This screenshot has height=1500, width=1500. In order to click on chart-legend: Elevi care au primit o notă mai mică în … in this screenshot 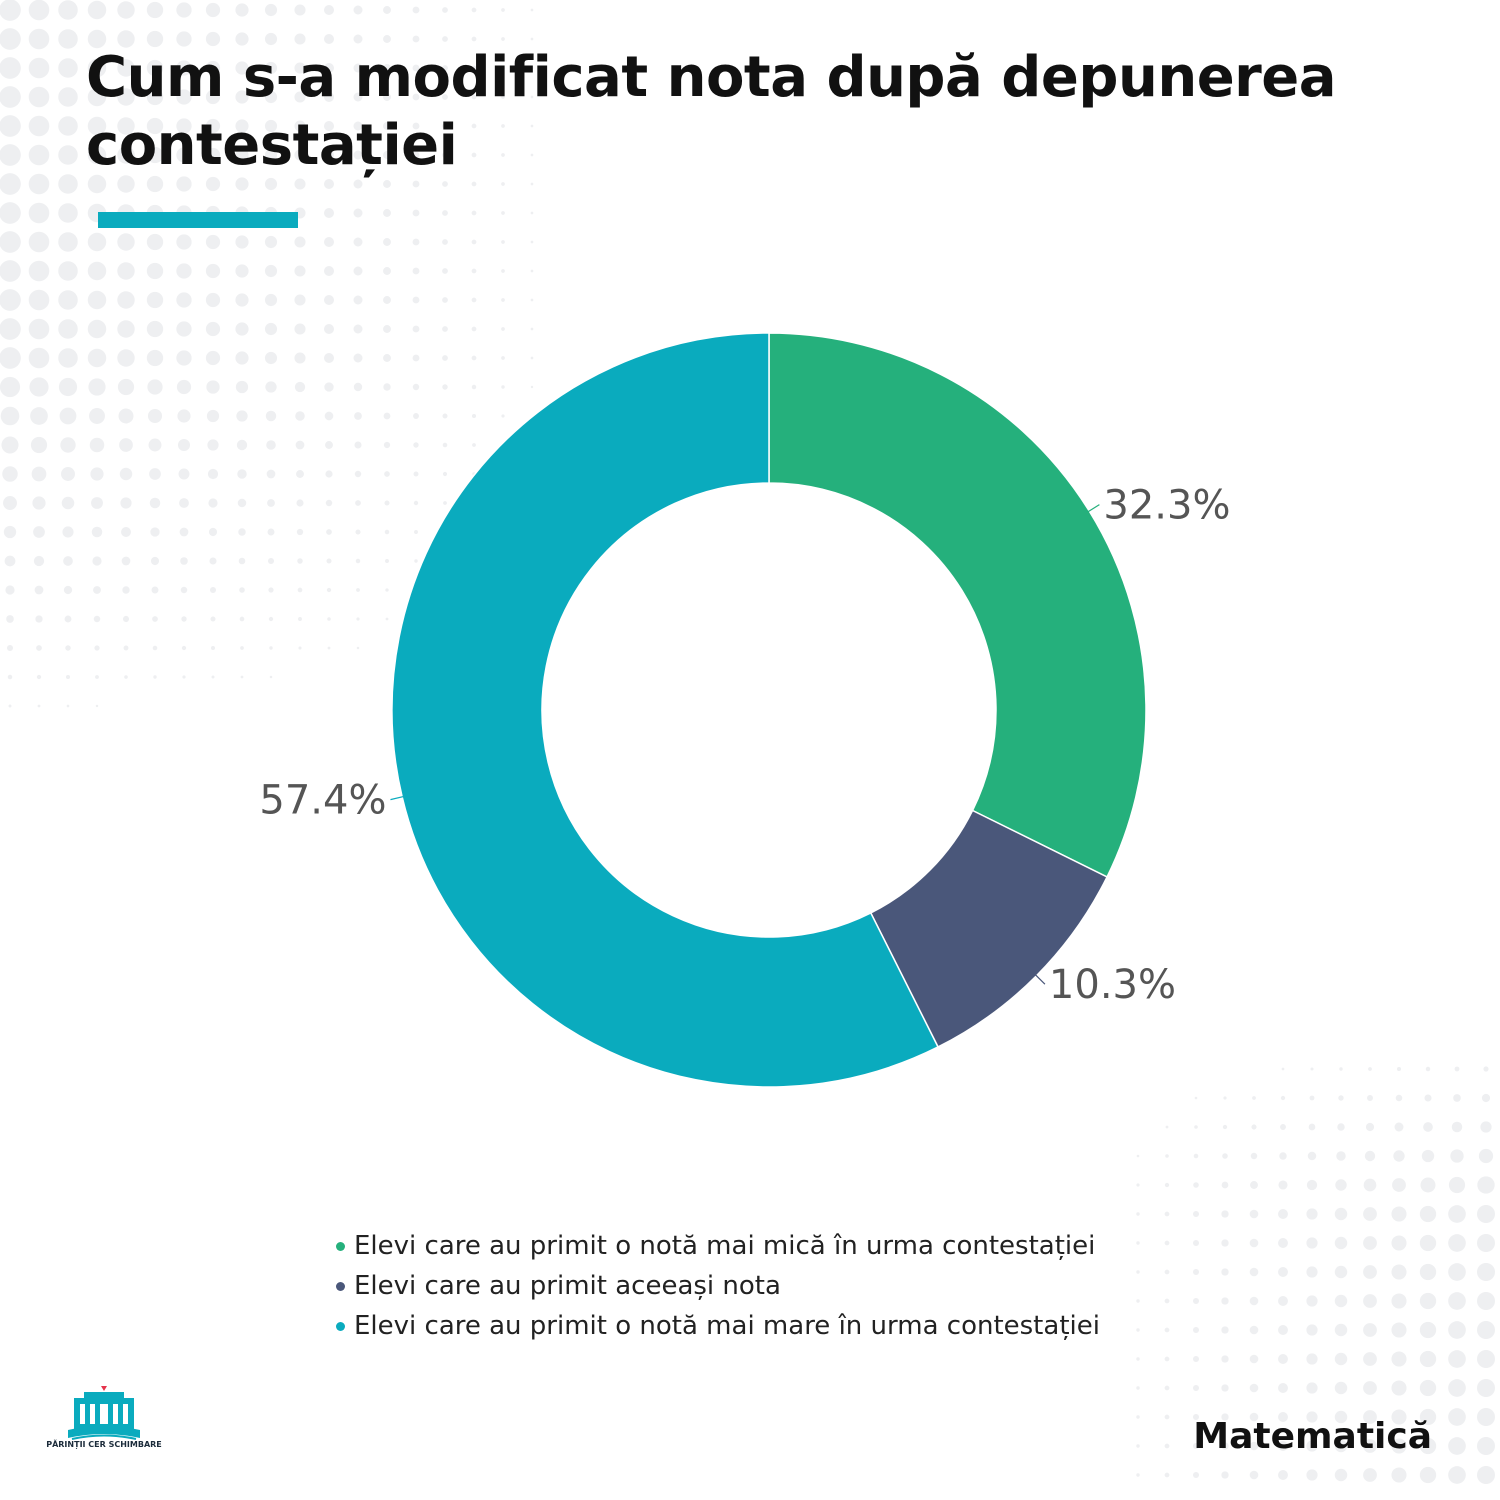, I will do `click(718, 1286)`.